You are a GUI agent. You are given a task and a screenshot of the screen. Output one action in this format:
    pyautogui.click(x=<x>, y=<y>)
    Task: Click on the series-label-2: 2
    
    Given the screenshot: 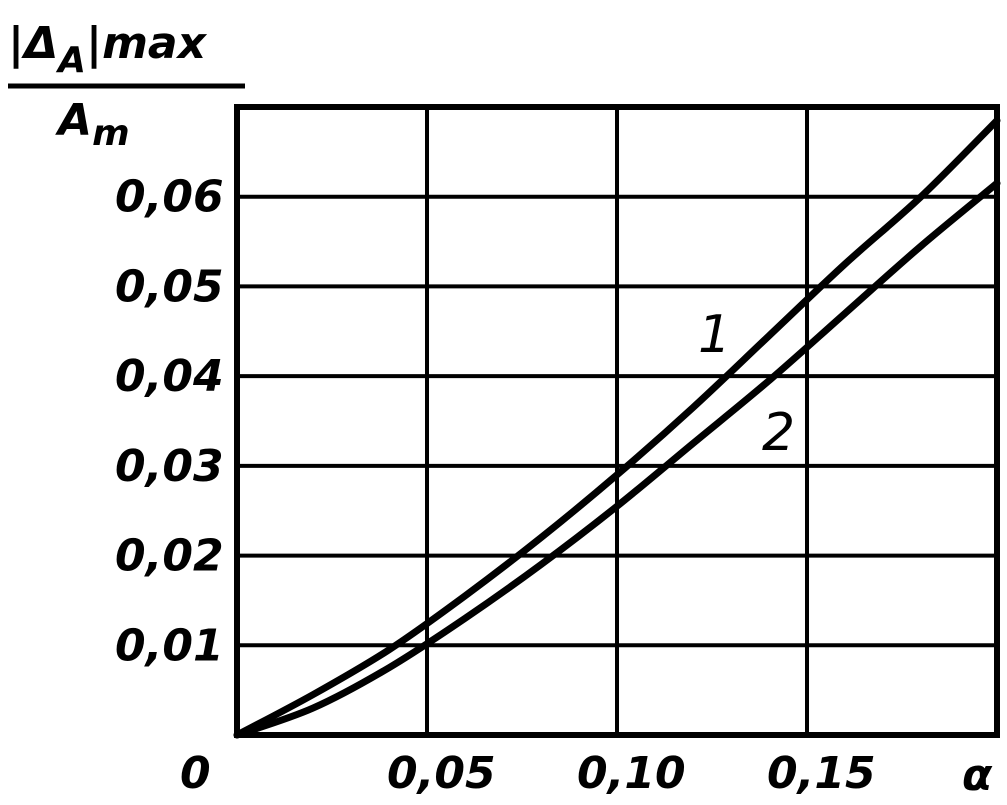 What is the action you would take?
    pyautogui.click(x=778, y=433)
    